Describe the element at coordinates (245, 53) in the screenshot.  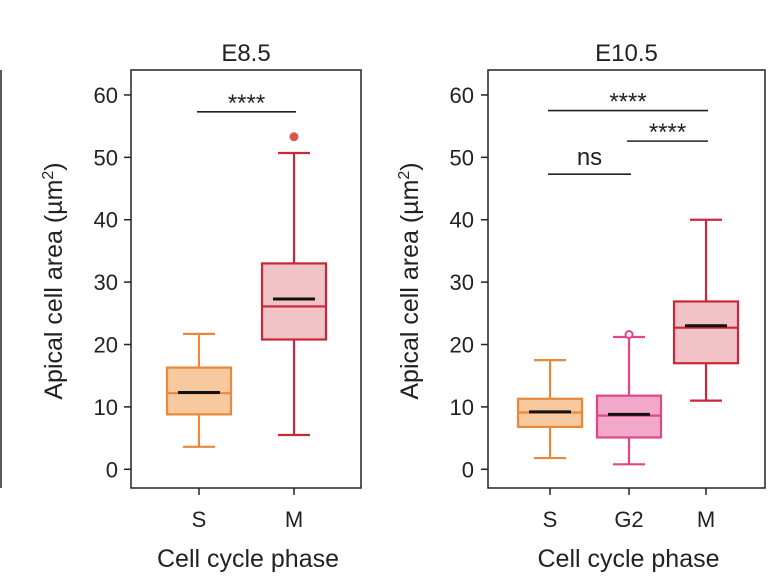
I see `panel-title: E8.5` at that location.